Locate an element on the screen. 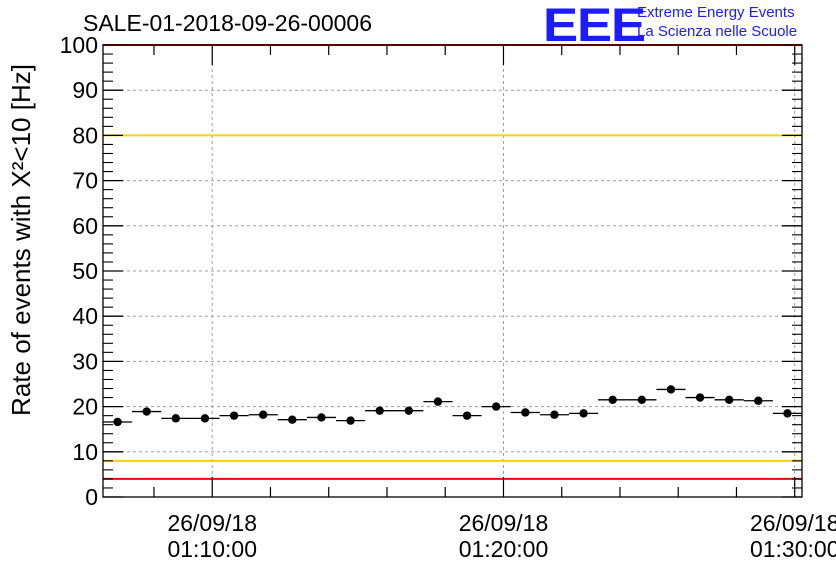 The height and width of the screenshot is (572, 836). x-tick-time-label: 01:10:00 is located at coordinates (212, 549).